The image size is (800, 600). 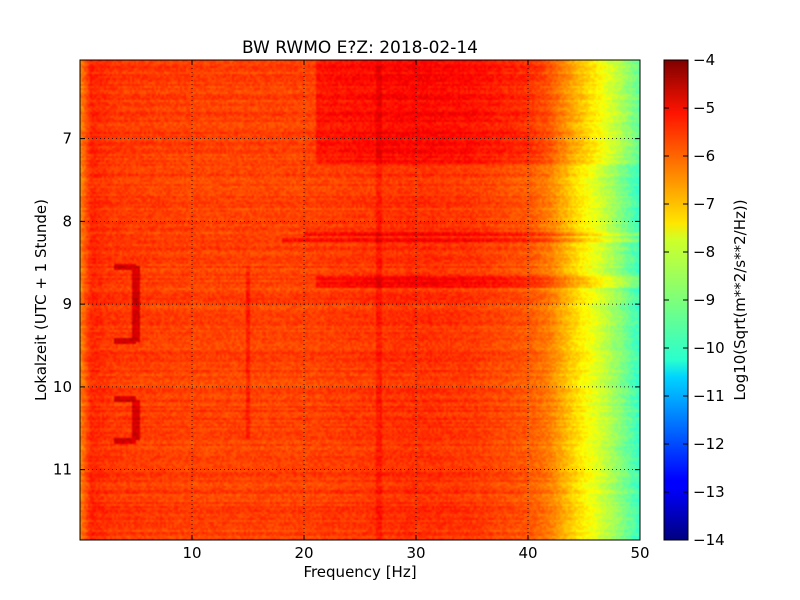 What do you see at coordinates (191, 553) in the screenshot?
I see `x-tick-label: 10` at bounding box center [191, 553].